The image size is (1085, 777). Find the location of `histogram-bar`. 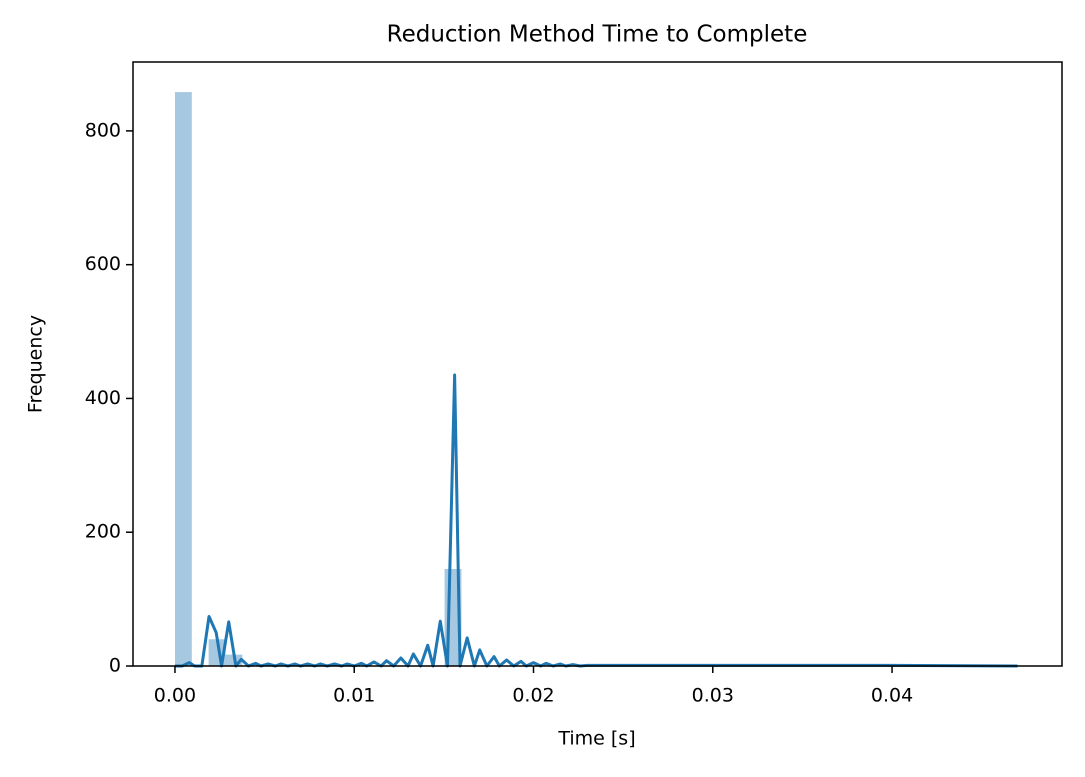

histogram-bar is located at coordinates (183, 379).